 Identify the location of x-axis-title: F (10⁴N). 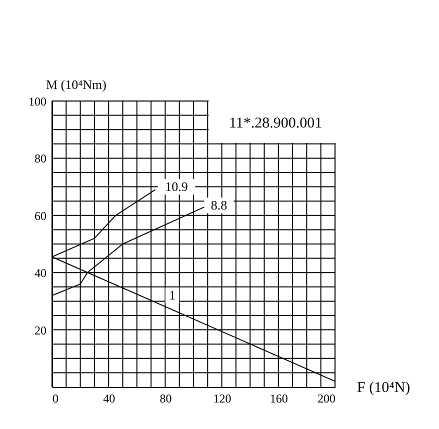
(383, 388).